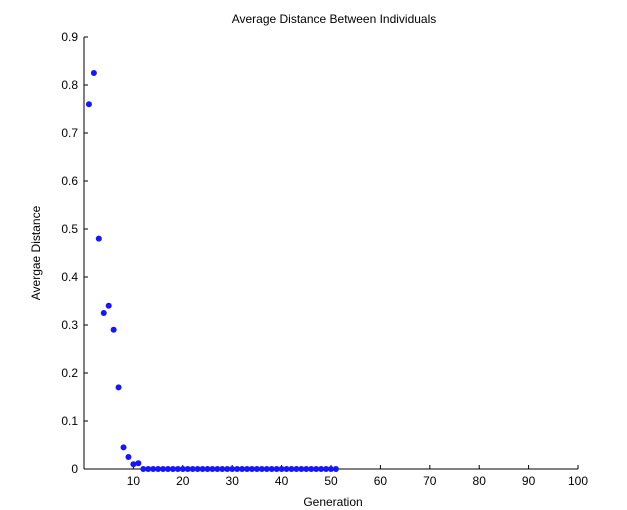  I want to click on x-tick-label: 100, so click(578, 481).